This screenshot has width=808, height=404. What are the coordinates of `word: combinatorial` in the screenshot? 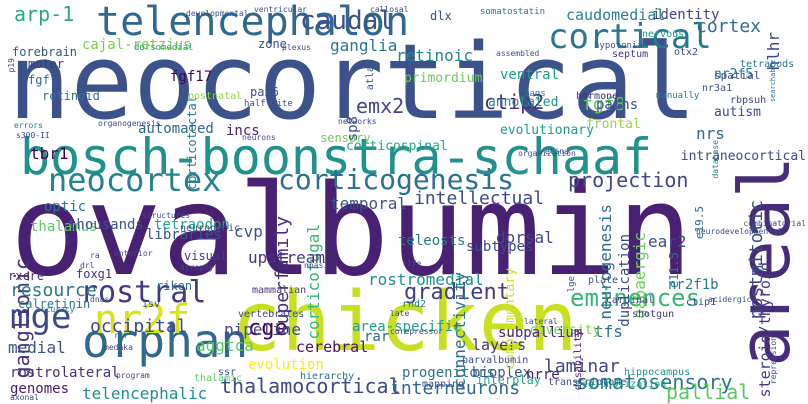 It's located at (774, 223).